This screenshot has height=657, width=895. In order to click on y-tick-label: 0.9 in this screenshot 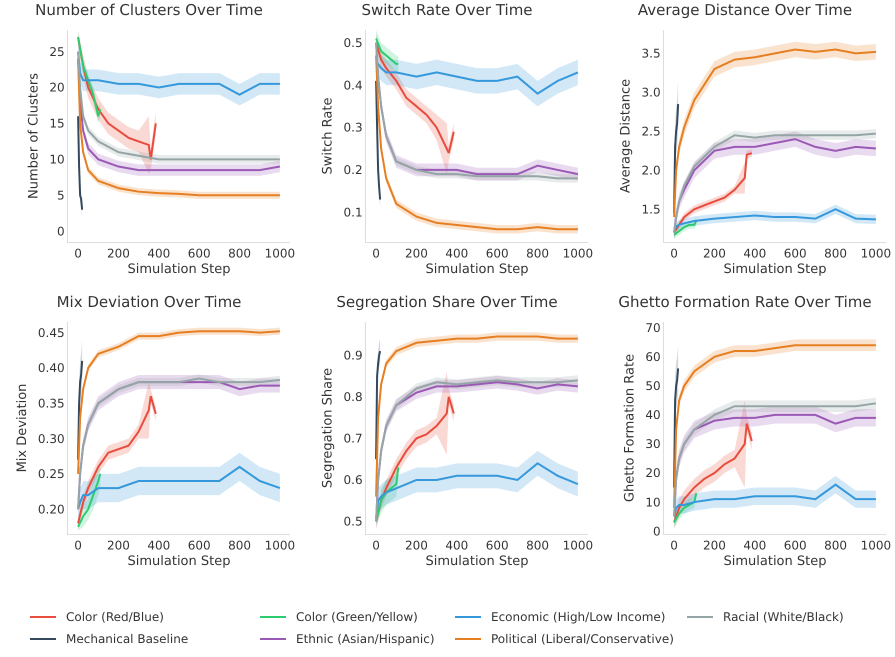, I will do `click(353, 355)`.